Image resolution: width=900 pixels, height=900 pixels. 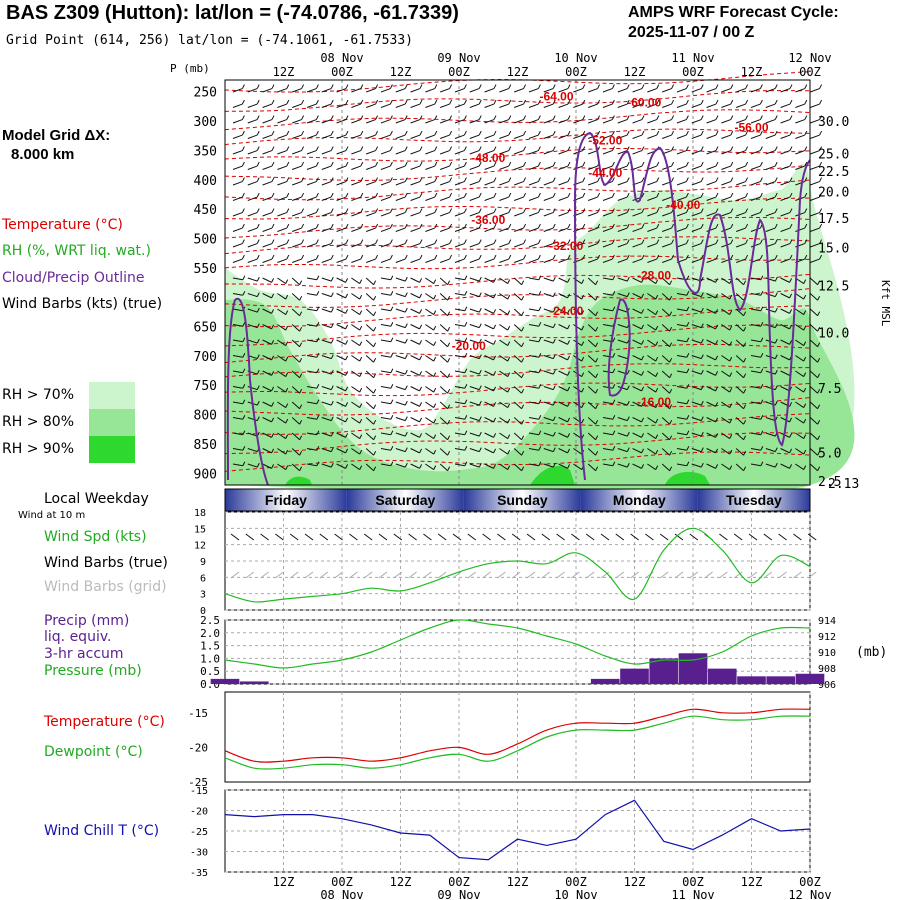 I want to click on isotherm-label: -16.00, so click(x=654, y=402).